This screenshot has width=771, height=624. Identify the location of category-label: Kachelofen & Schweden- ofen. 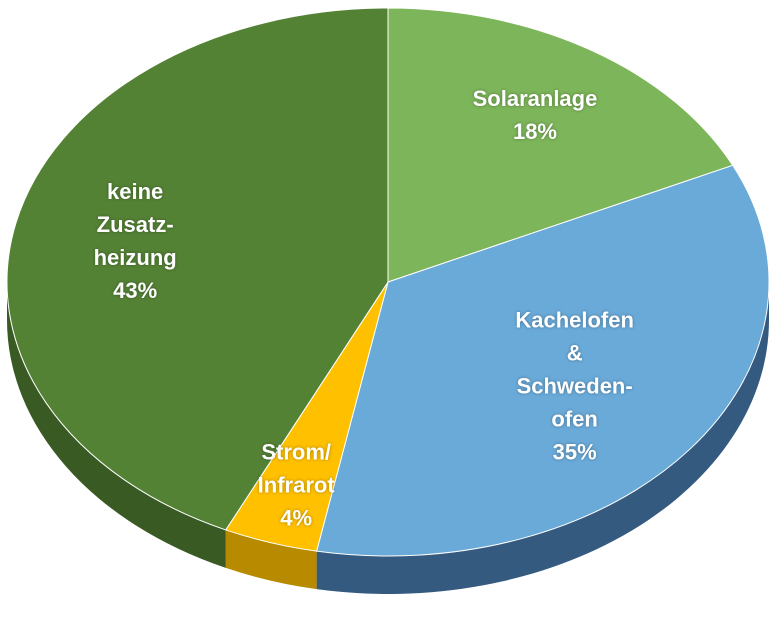
(574, 369).